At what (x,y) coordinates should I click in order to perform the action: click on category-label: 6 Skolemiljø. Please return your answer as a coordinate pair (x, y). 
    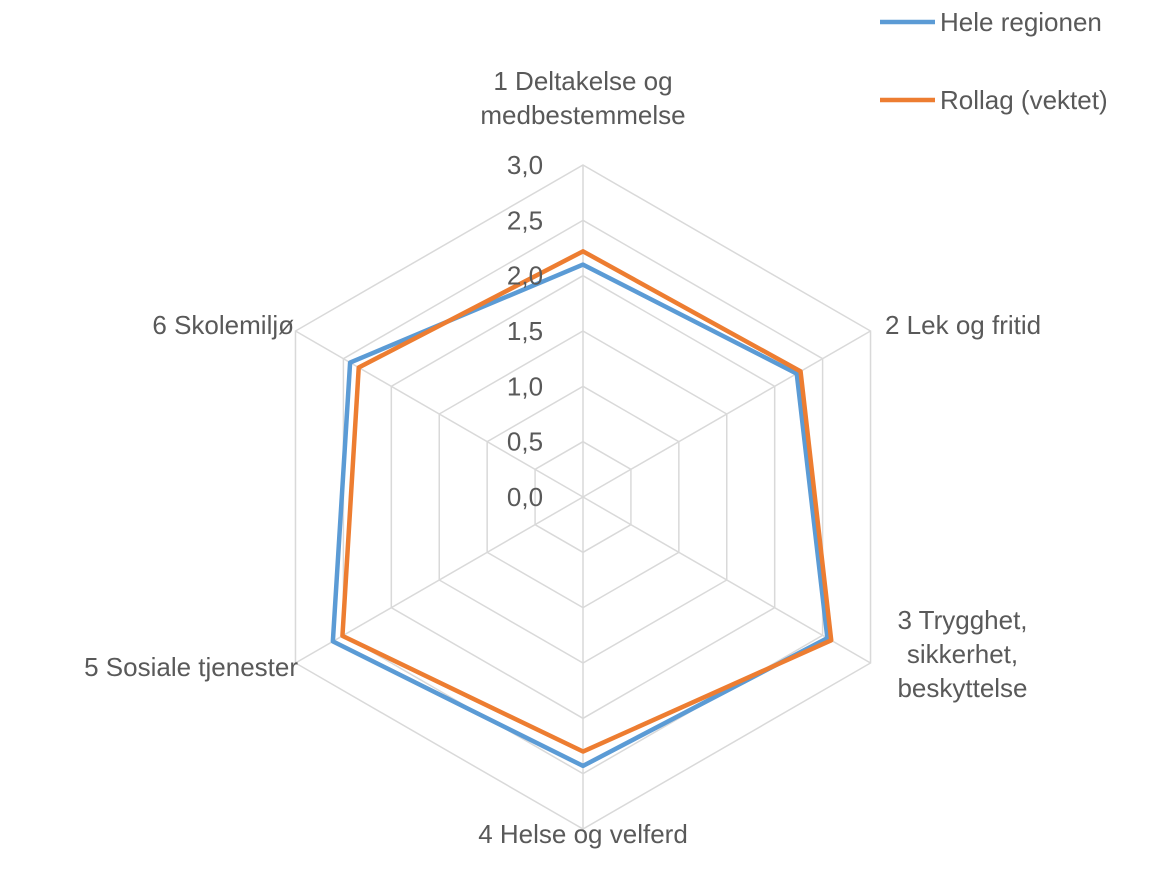
    Looking at the image, I should click on (223, 325).